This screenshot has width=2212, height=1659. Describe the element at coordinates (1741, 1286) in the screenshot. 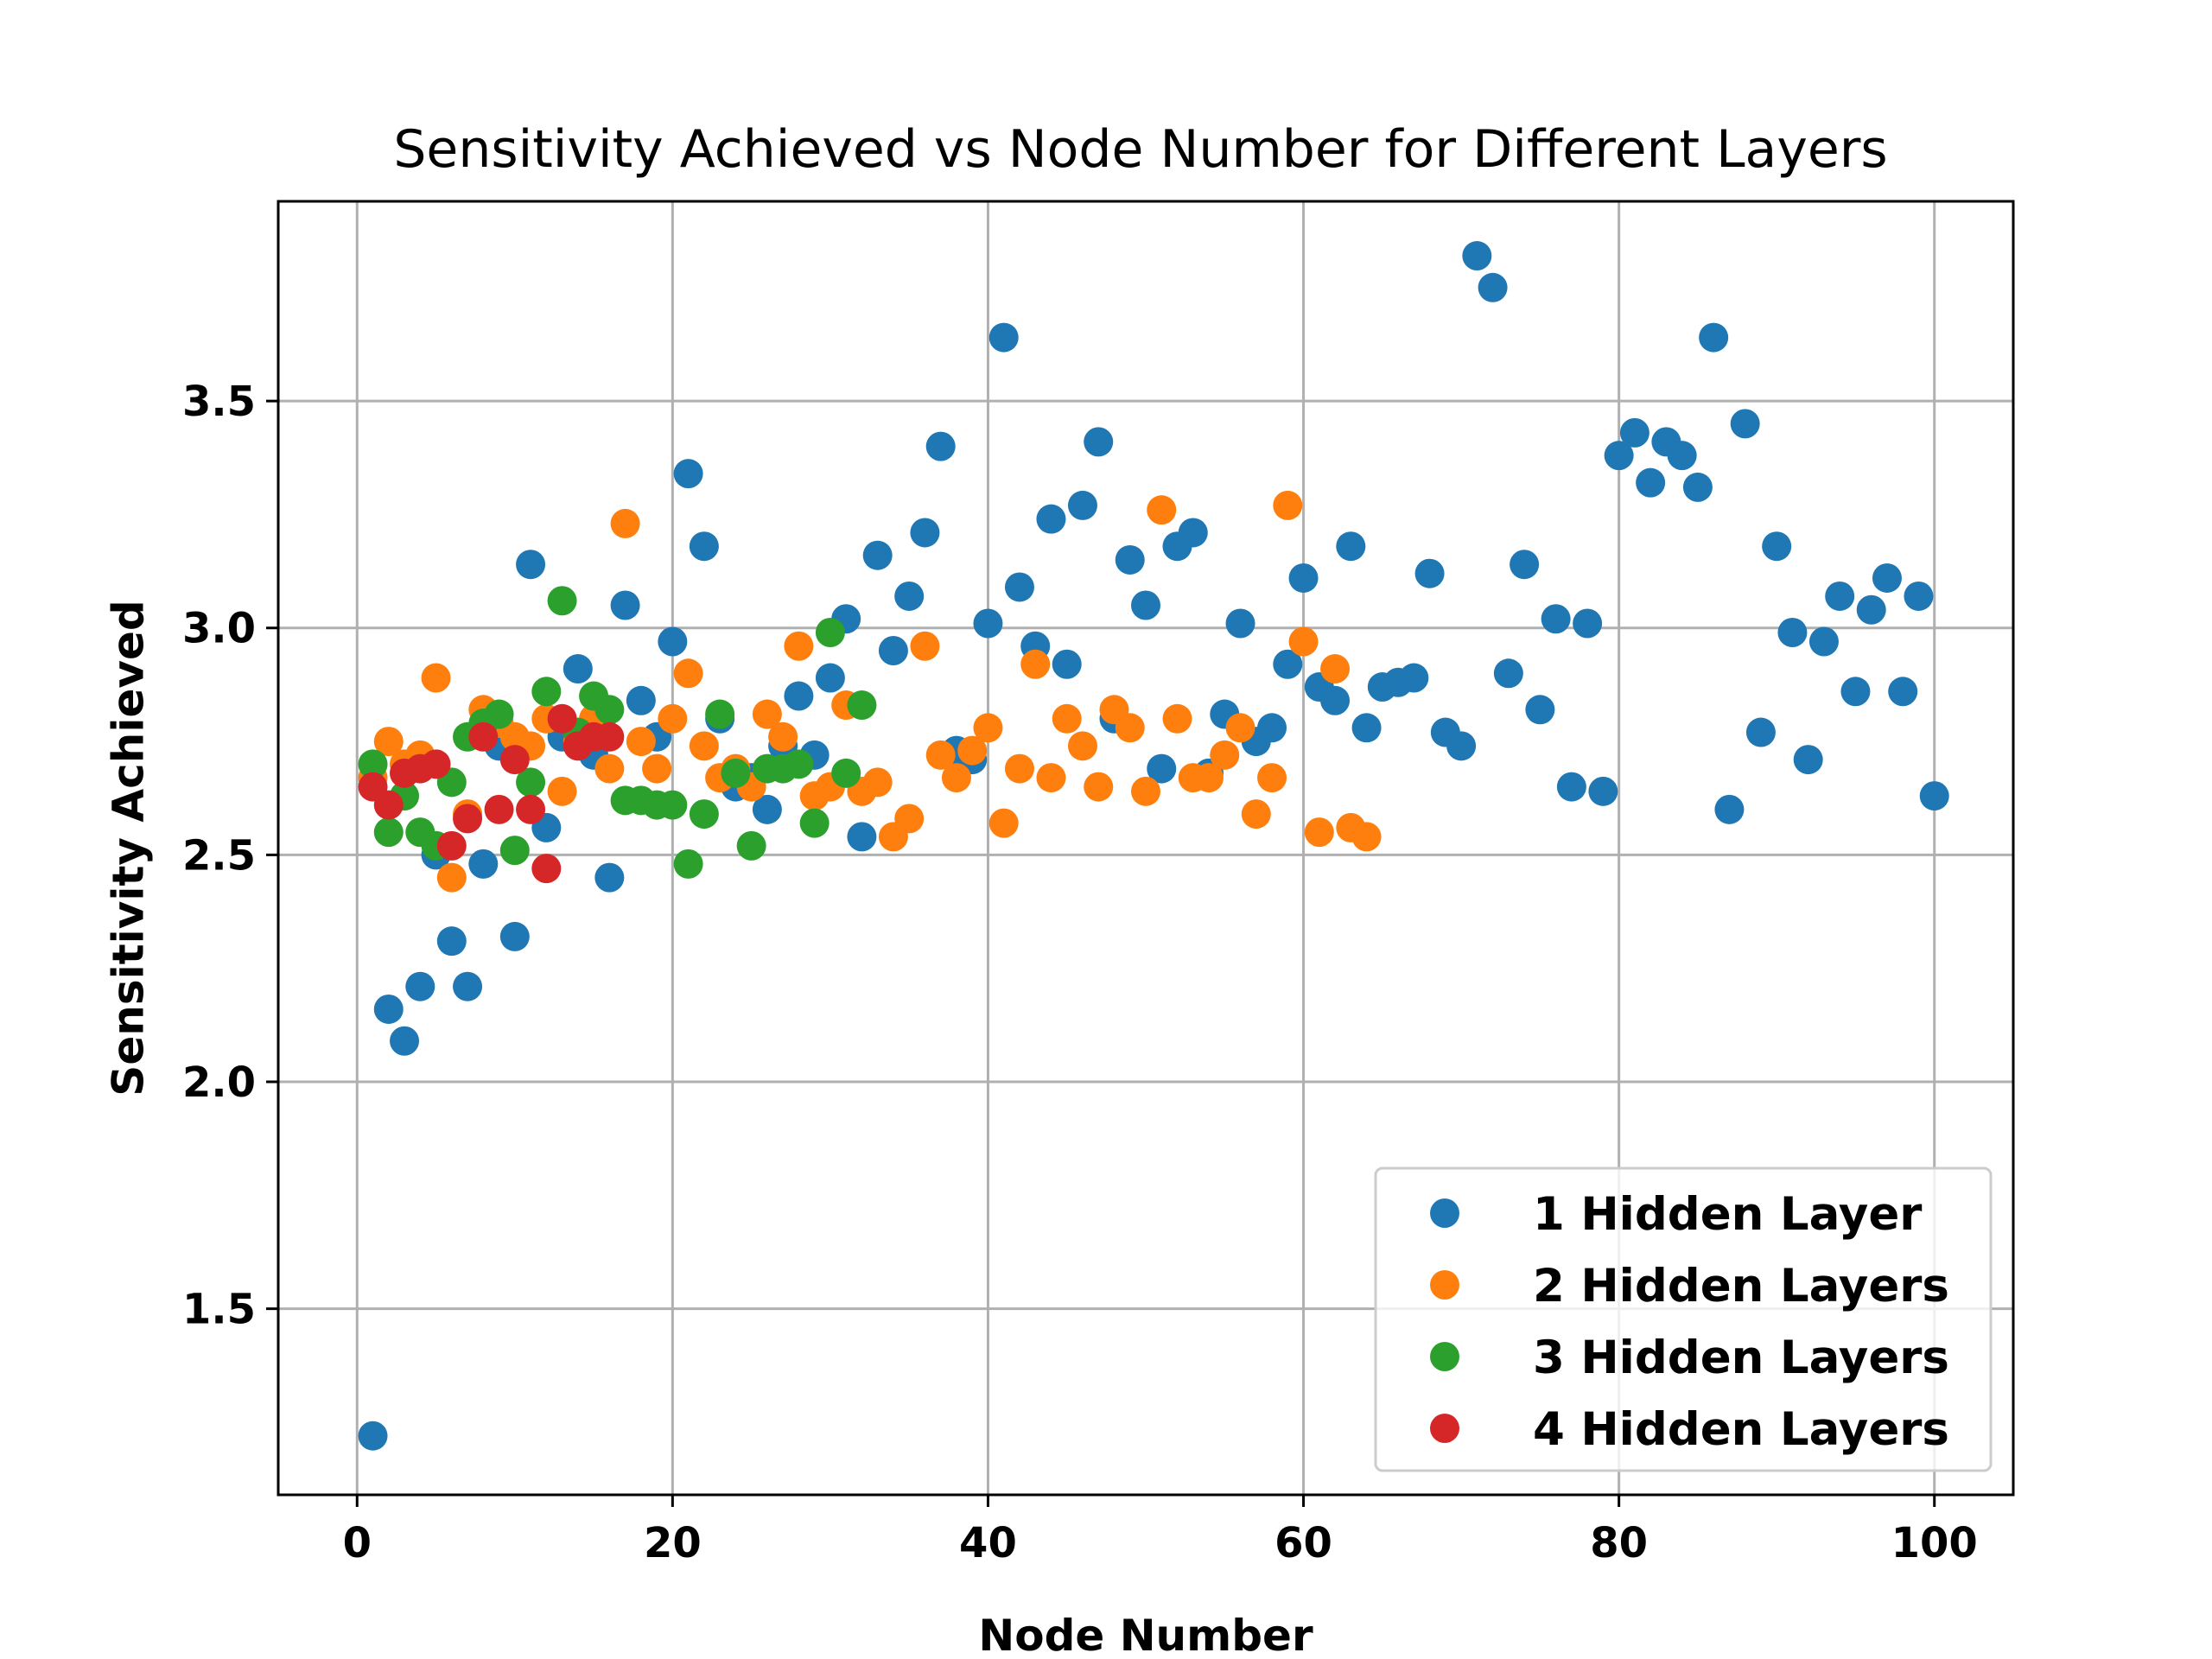

I see `legend-label: 2 Hidden Layers` at that location.